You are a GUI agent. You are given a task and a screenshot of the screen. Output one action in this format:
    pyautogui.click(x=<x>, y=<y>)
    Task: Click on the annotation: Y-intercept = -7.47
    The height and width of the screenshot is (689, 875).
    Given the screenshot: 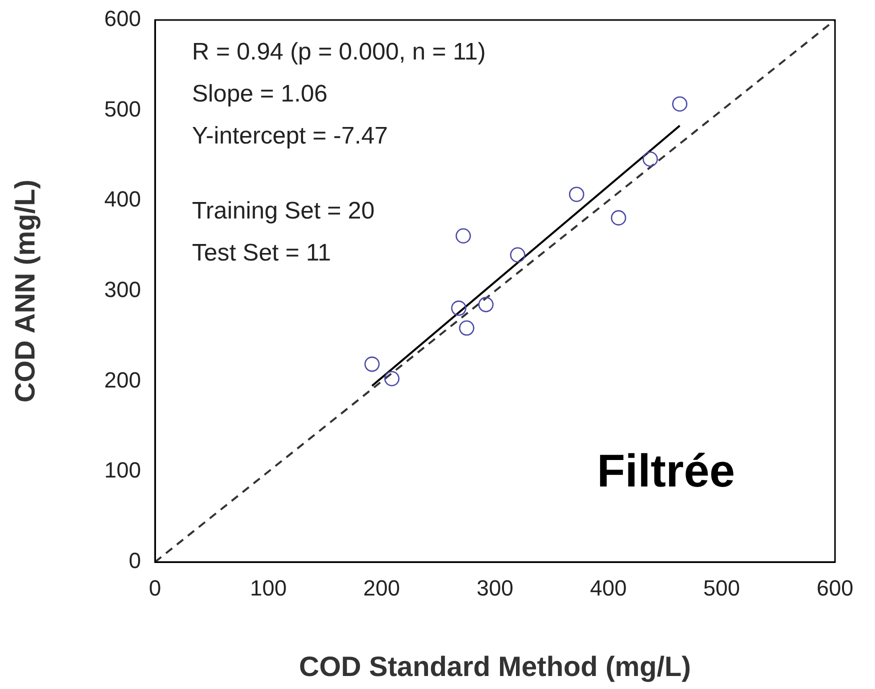 What is the action you would take?
    pyautogui.click(x=290, y=136)
    